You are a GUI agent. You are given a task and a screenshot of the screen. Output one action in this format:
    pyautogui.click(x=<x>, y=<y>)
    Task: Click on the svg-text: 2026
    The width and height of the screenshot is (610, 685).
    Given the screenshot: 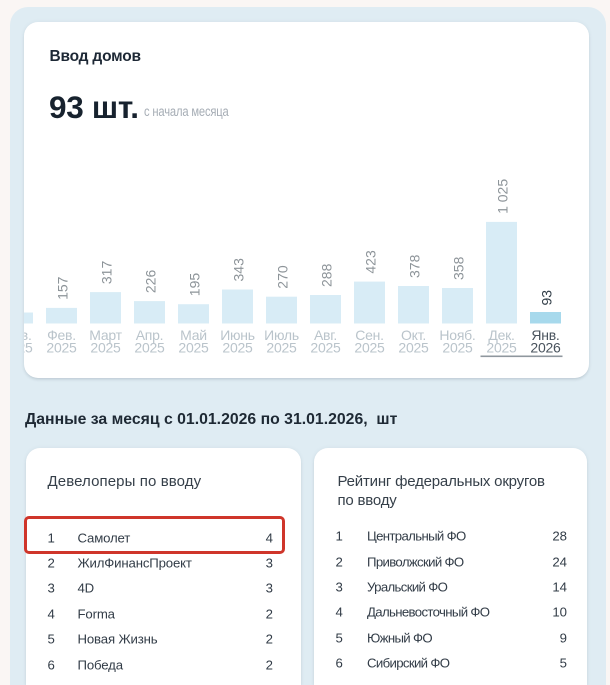 What is the action you would take?
    pyautogui.click(x=545, y=347)
    